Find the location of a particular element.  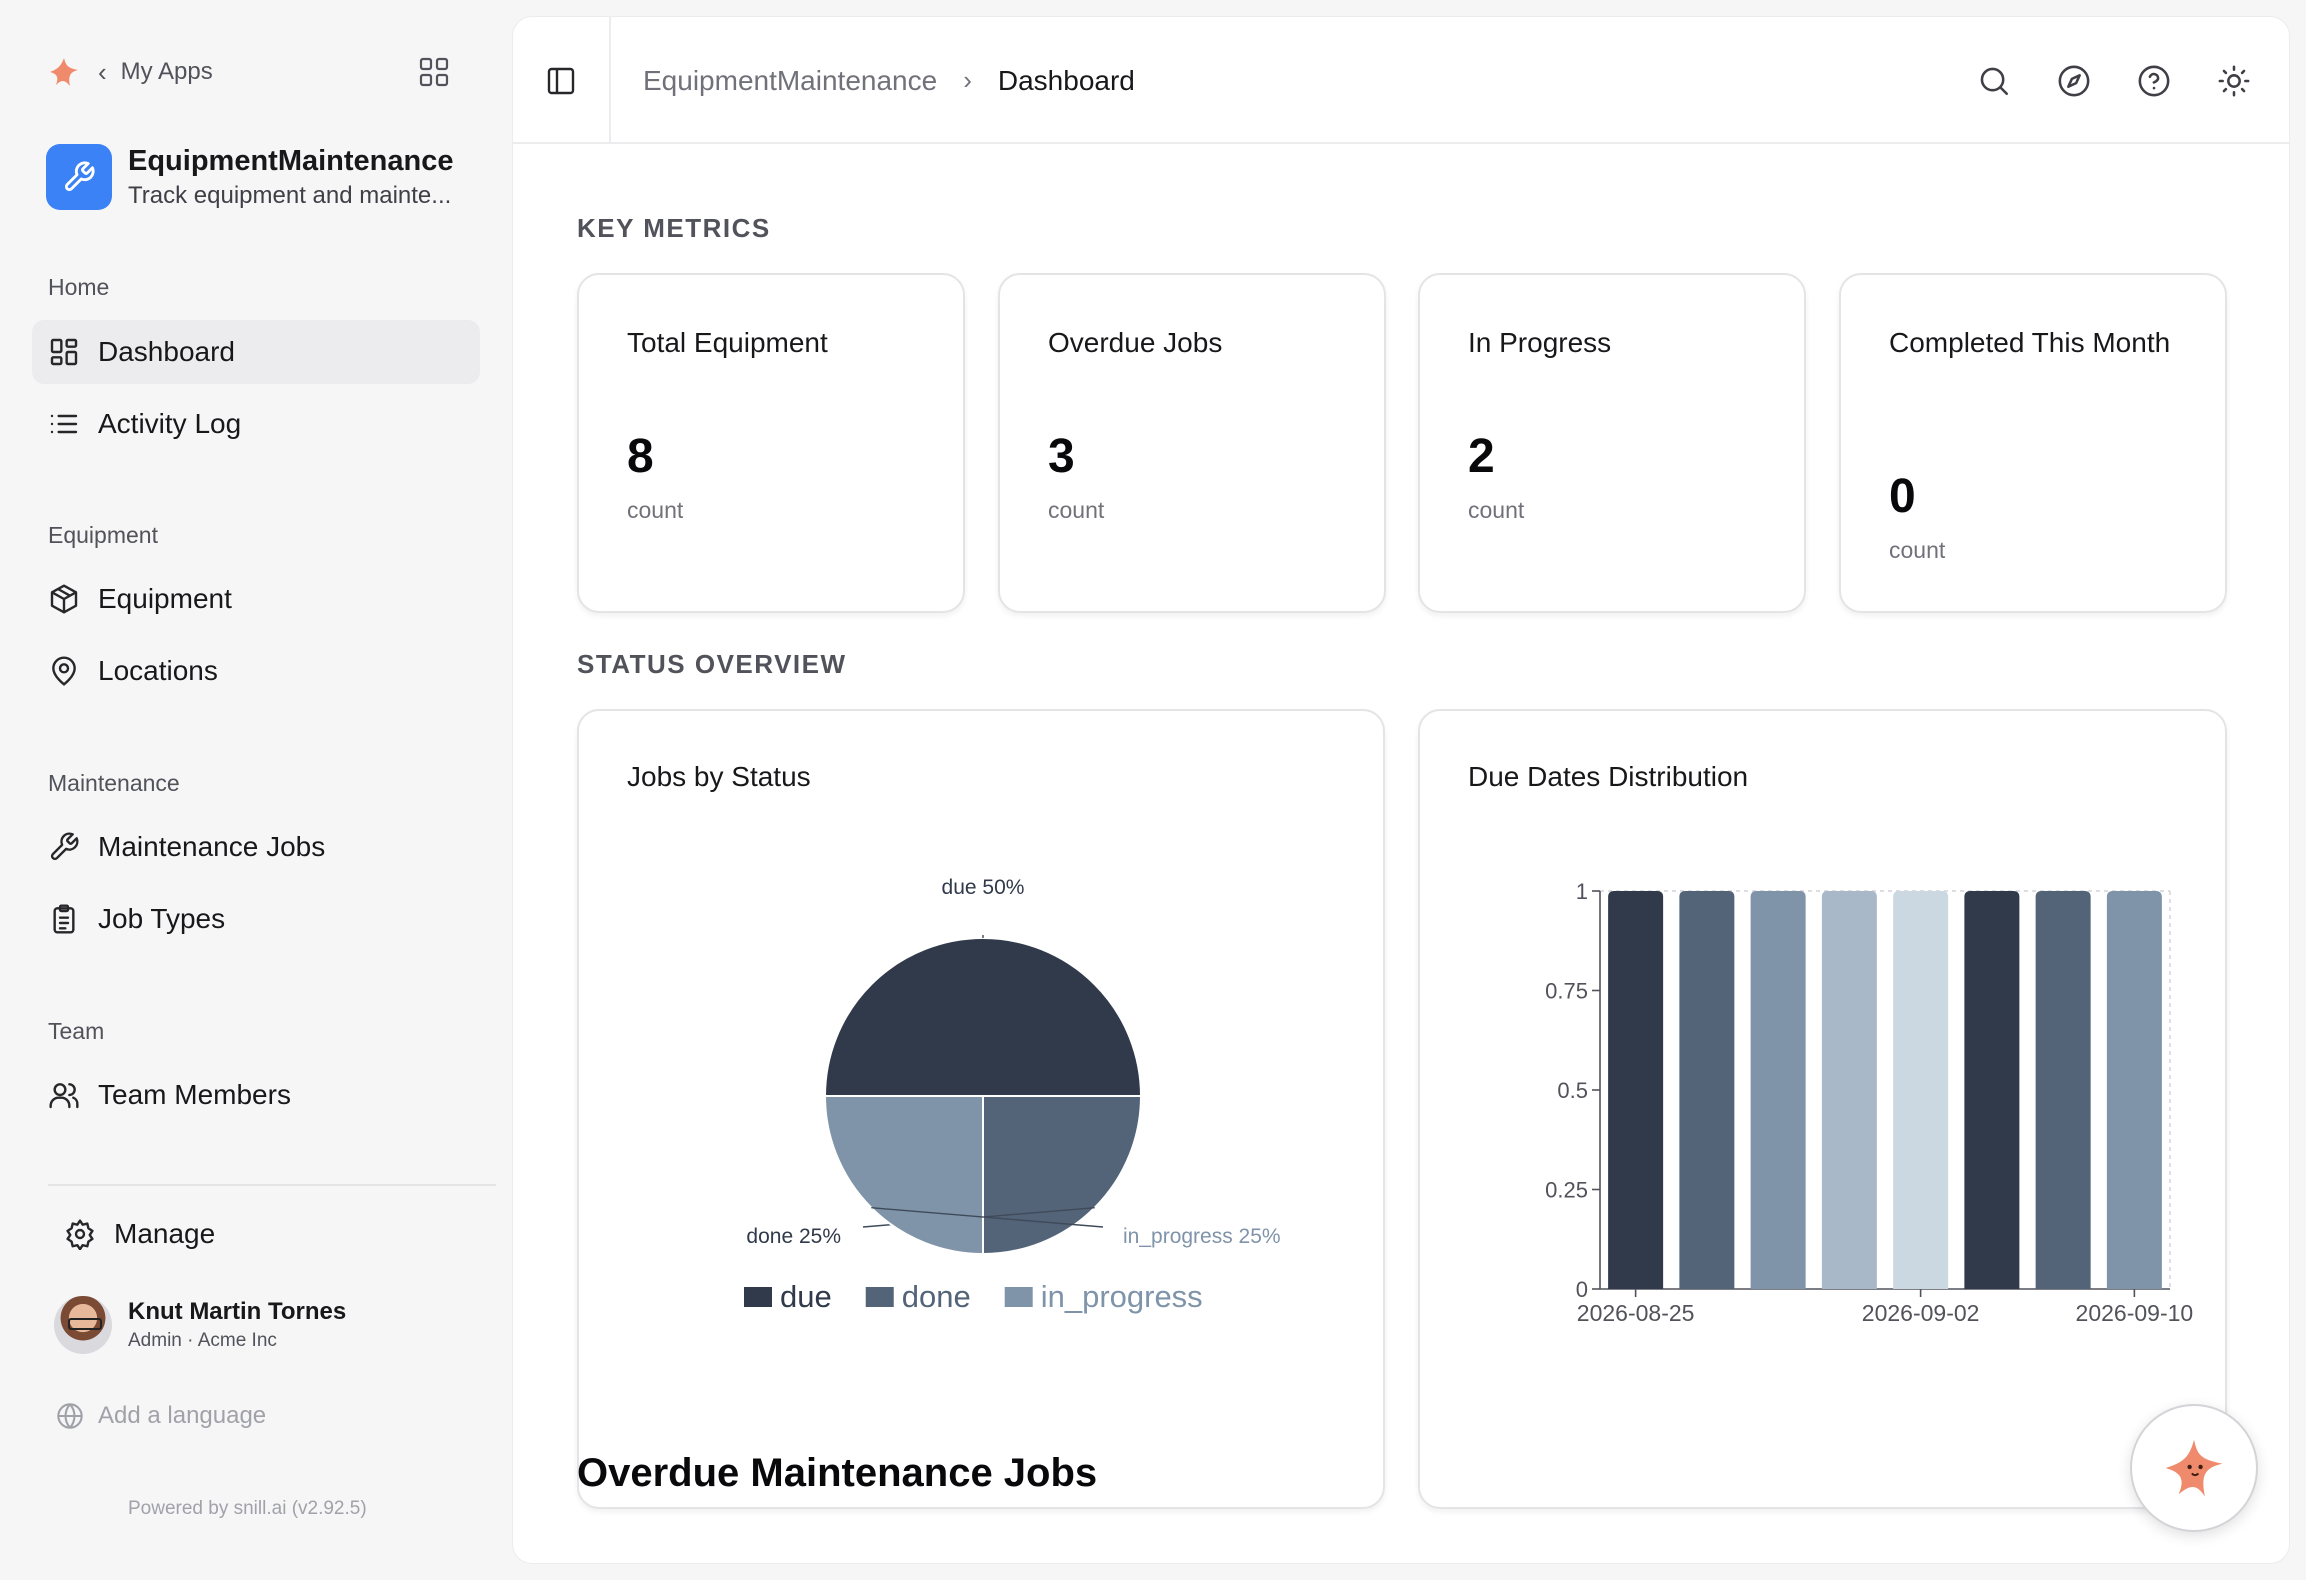

sidebar-item-label: Locations is located at coordinates (158, 670).